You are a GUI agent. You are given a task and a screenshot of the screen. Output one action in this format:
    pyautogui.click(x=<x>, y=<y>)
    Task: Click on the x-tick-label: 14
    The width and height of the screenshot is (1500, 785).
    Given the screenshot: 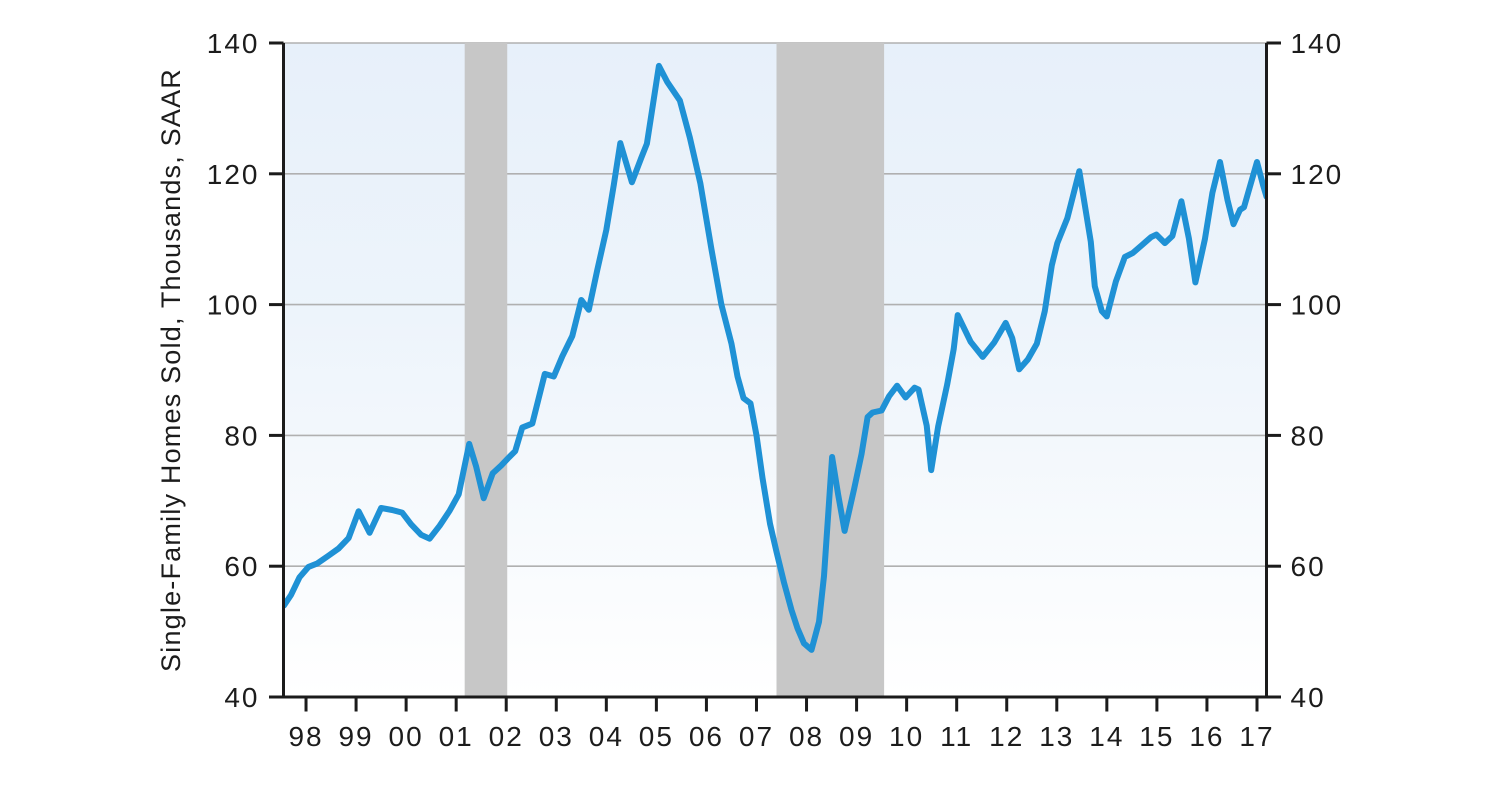 What is the action you would take?
    pyautogui.click(x=1106, y=736)
    